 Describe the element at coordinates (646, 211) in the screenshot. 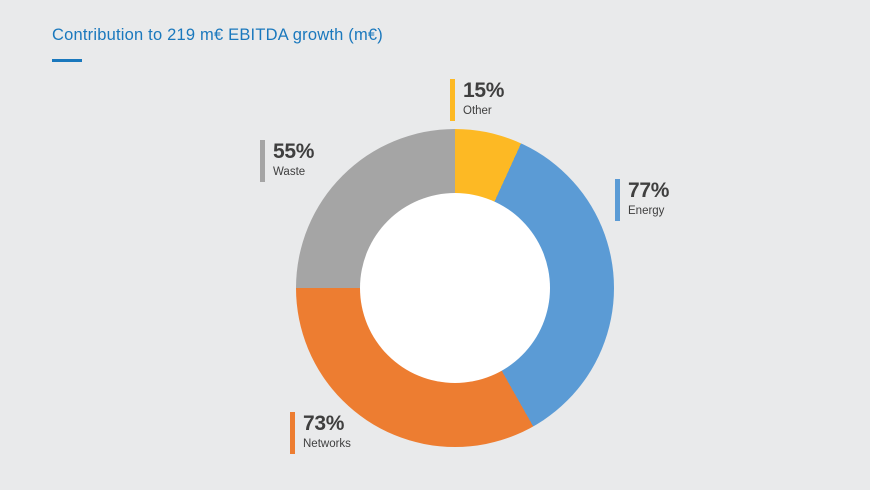

I see `callout-energy-label: Energy` at that location.